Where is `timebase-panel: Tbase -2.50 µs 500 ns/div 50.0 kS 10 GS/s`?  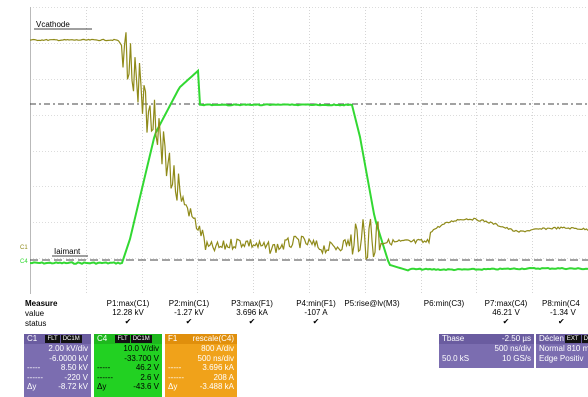 timebase-panel: Tbase -2.50 µs 500 ns/div 50.0 kS 10 GS/s is located at coordinates (486, 351).